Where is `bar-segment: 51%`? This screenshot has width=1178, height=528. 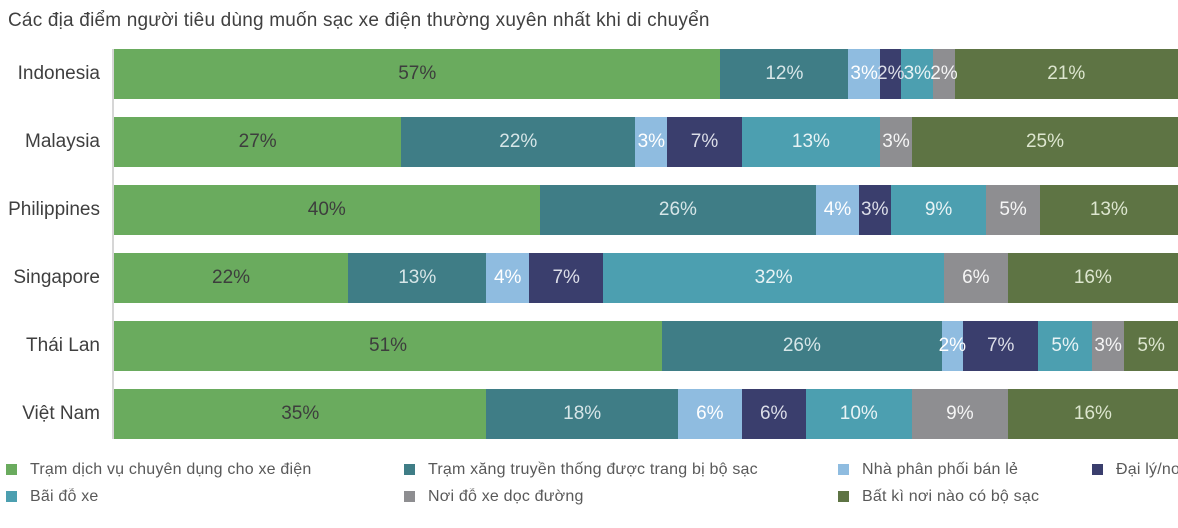 bar-segment: 51% is located at coordinates (388, 346).